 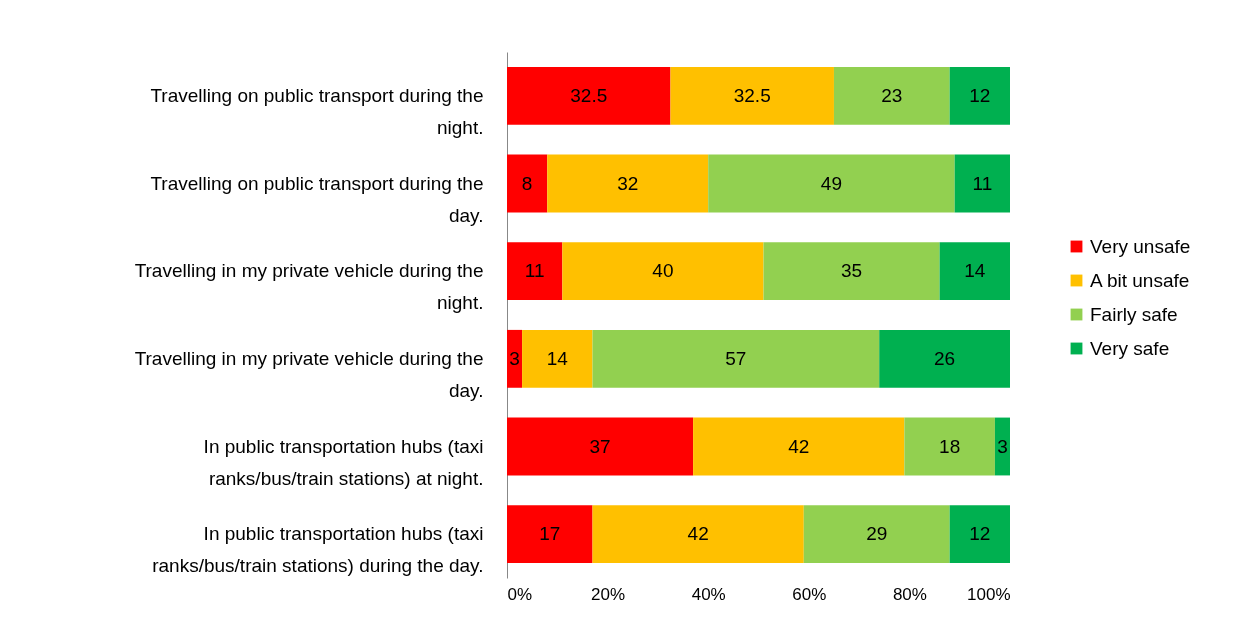 What do you see at coordinates (909, 594) in the screenshot?
I see `x-tick-label: 80%` at bounding box center [909, 594].